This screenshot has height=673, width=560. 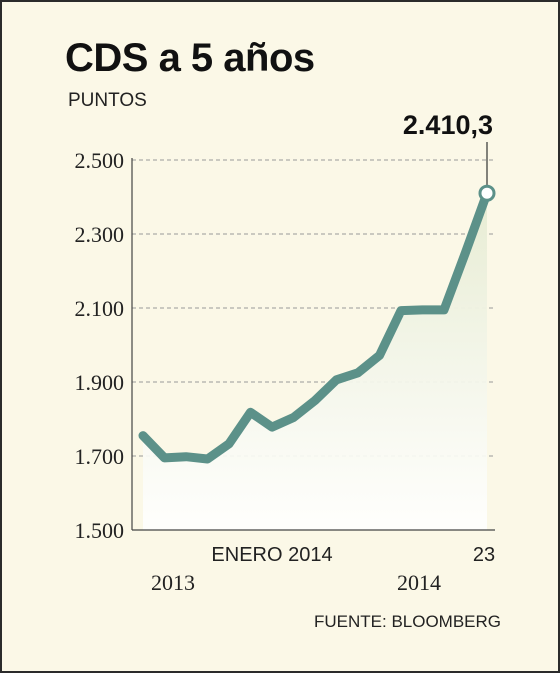 I want to click on y-tick-labels: 1.500 1.700 1.900 2.100 2.300 2.500, so click(x=100, y=345).